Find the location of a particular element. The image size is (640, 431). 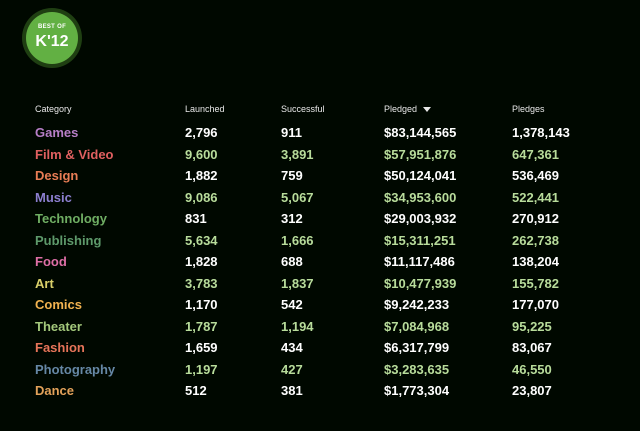

successful-cell: 759 is located at coordinates (292, 176).